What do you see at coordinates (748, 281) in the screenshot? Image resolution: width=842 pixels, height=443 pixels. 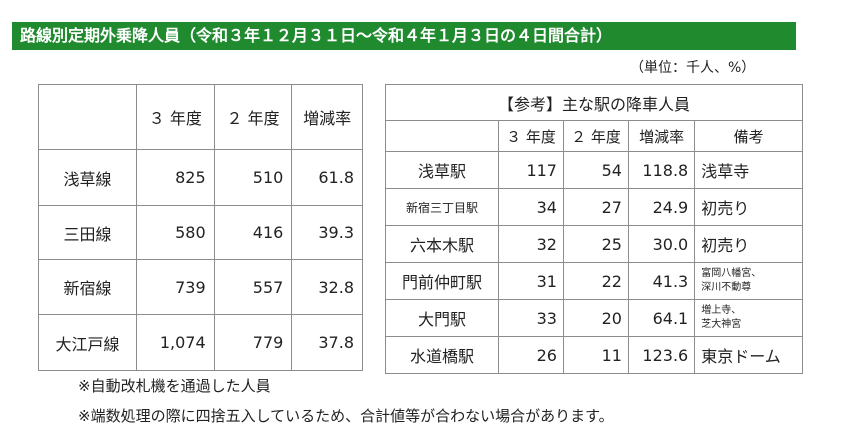 I see `note-text: 富岡八幡宮、 深川不動尊` at bounding box center [748, 281].